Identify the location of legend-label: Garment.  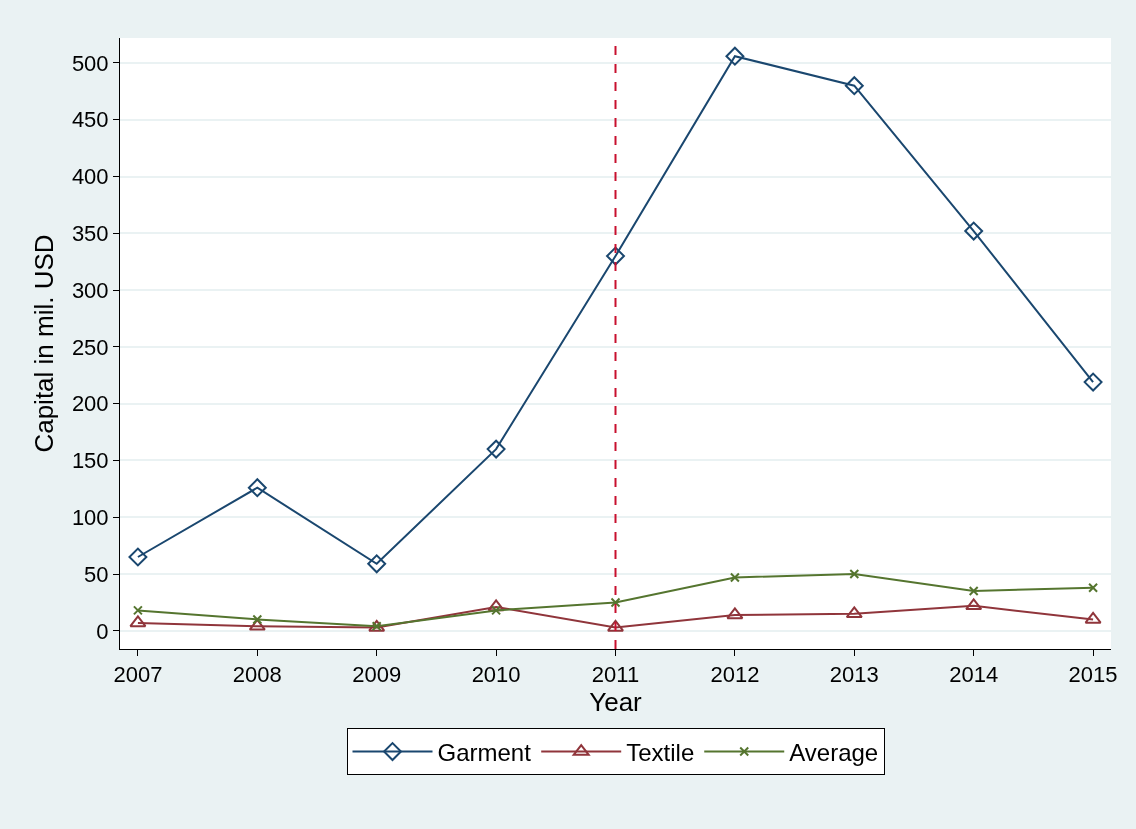
(484, 752).